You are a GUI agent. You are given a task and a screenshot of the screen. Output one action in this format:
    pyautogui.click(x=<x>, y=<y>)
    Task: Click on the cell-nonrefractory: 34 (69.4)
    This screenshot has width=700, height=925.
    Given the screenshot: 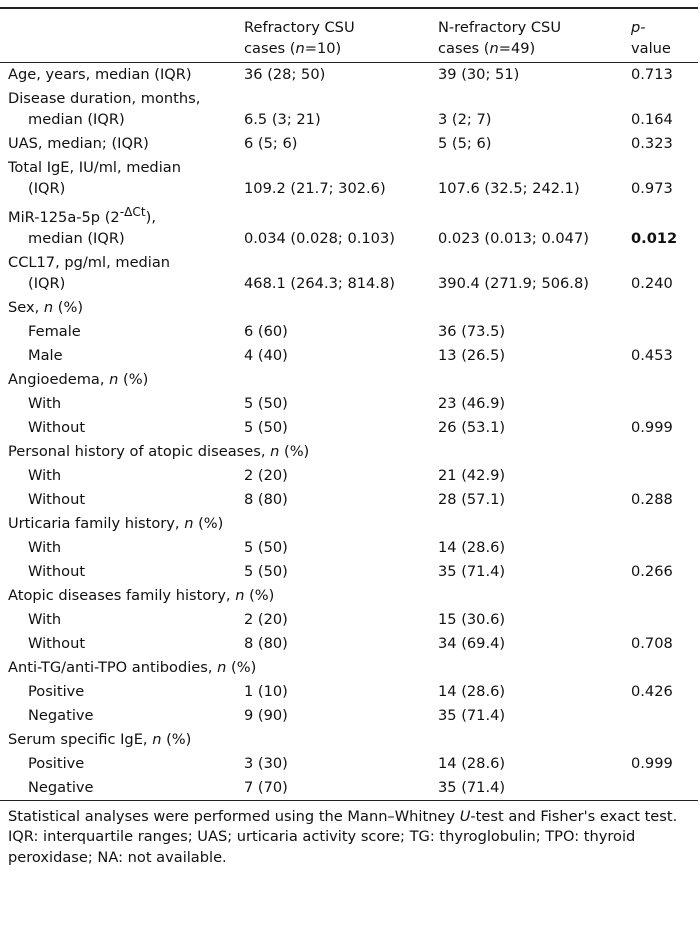 What is the action you would take?
    pyautogui.click(x=472, y=643)
    